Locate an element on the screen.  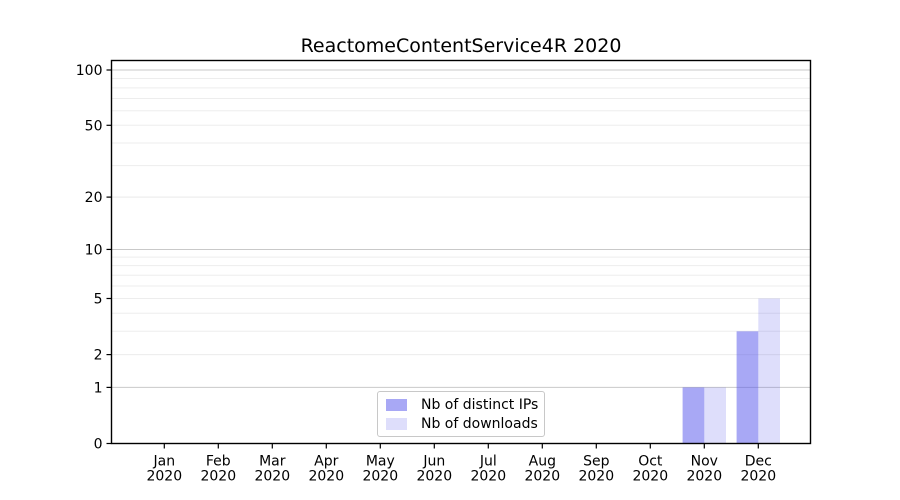
legend-label-downloads: Nb of downloads is located at coordinates (479, 423).